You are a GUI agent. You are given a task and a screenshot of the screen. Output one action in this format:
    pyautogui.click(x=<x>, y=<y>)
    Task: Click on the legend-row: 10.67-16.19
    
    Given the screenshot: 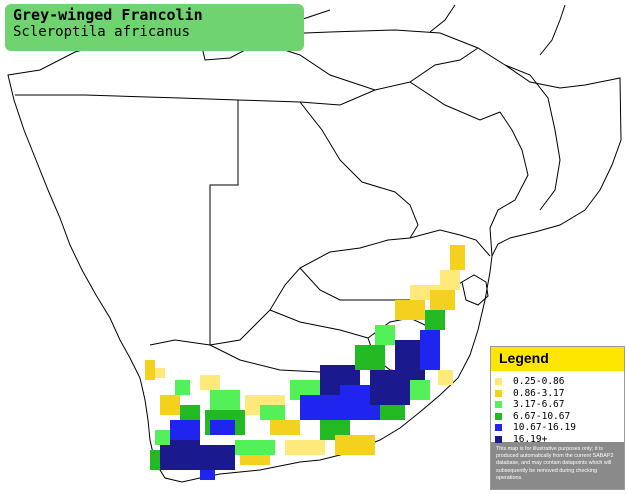 What is the action you would take?
    pyautogui.click(x=559, y=428)
    